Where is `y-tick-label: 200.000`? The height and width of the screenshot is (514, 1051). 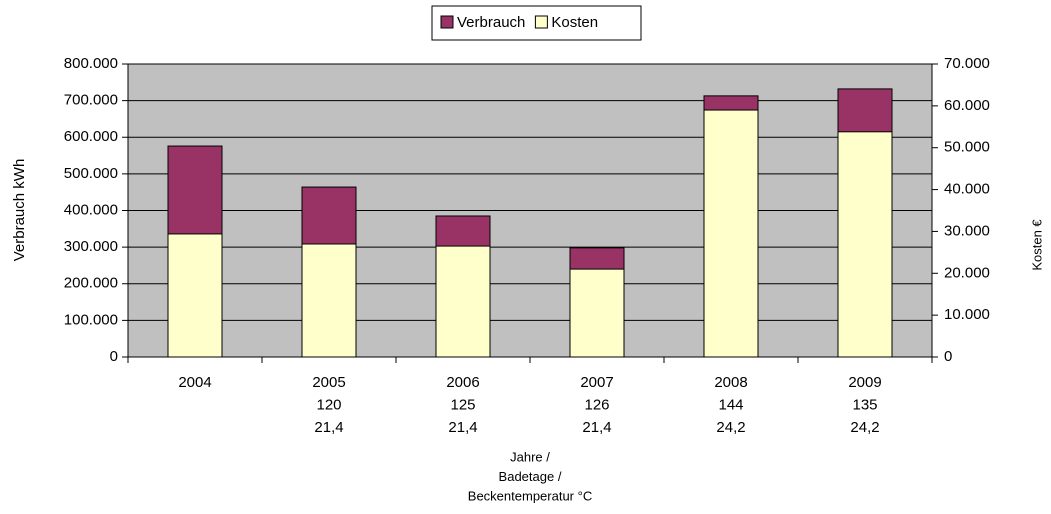 y-tick-label: 200.000 is located at coordinates (91, 283).